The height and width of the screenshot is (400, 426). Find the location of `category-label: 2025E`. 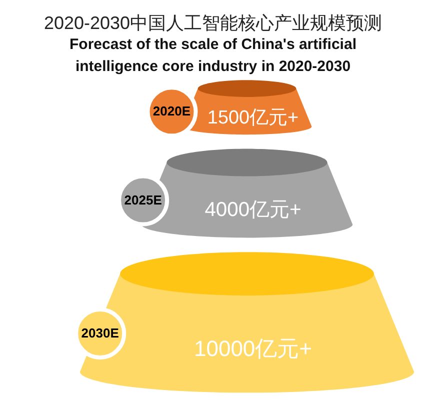

category-label: 2025E is located at coordinates (143, 200).